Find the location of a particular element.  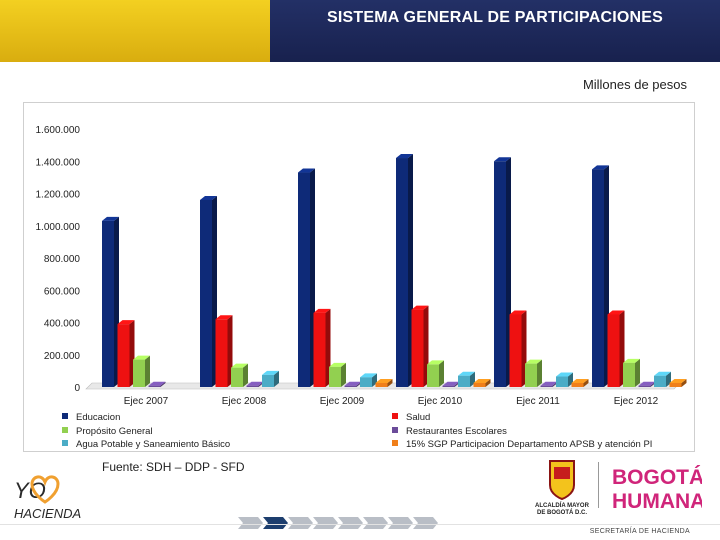

bogota-line2: HUMANA is located at coordinates (657, 501).